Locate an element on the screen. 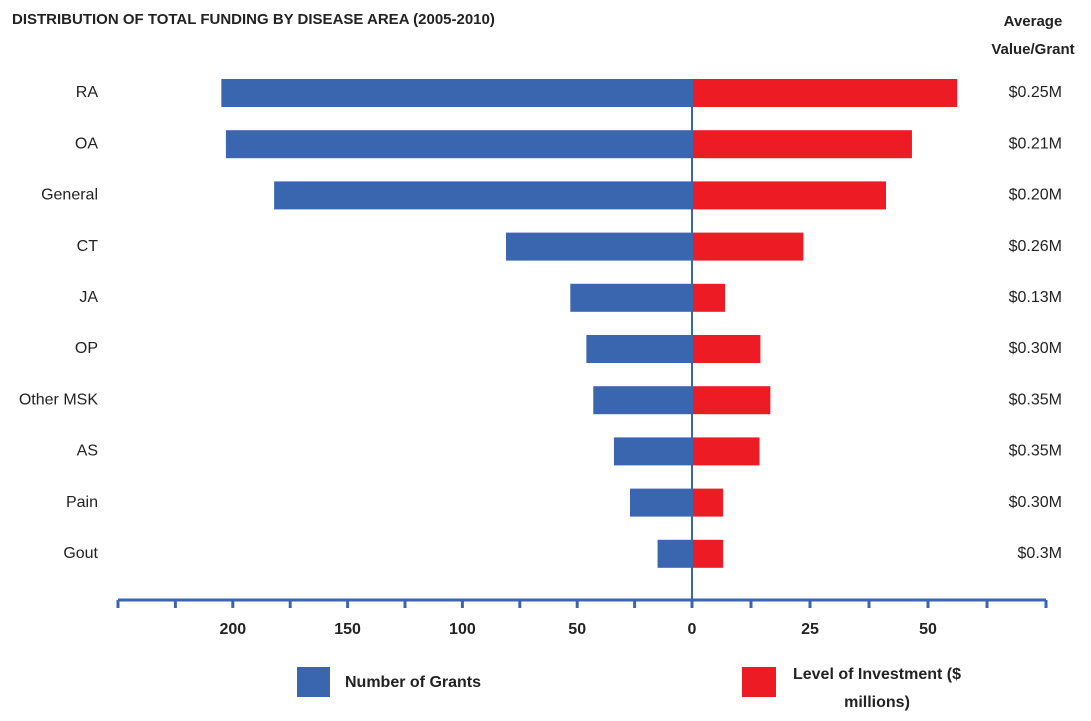  category-label: RA is located at coordinates (87, 92).